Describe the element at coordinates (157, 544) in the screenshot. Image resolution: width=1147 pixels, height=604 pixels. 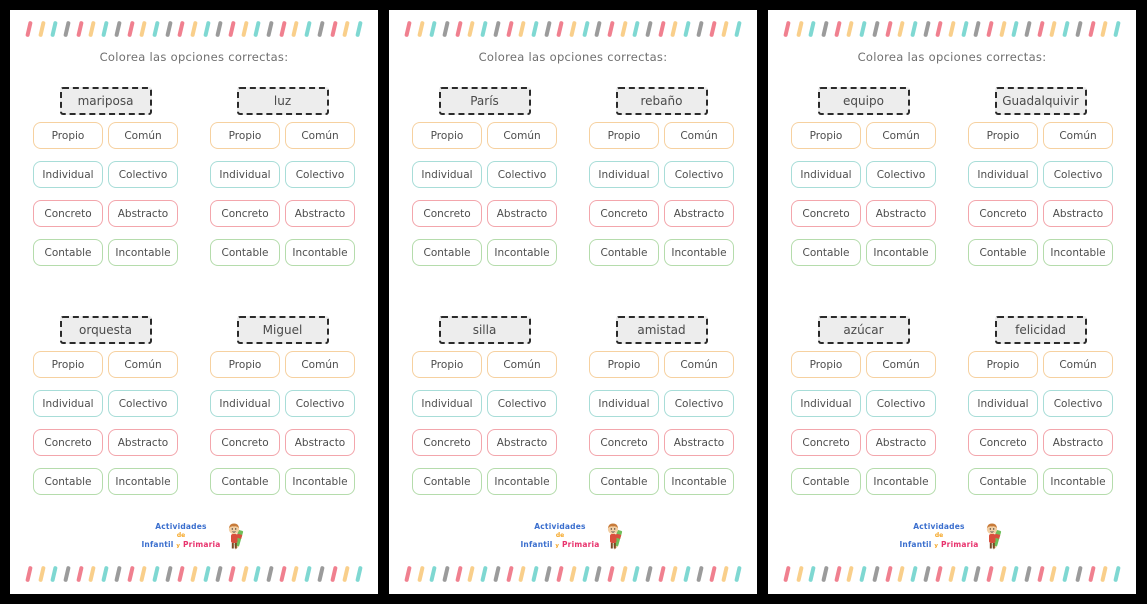
I see `logo-word-infantil: Infantil` at that location.